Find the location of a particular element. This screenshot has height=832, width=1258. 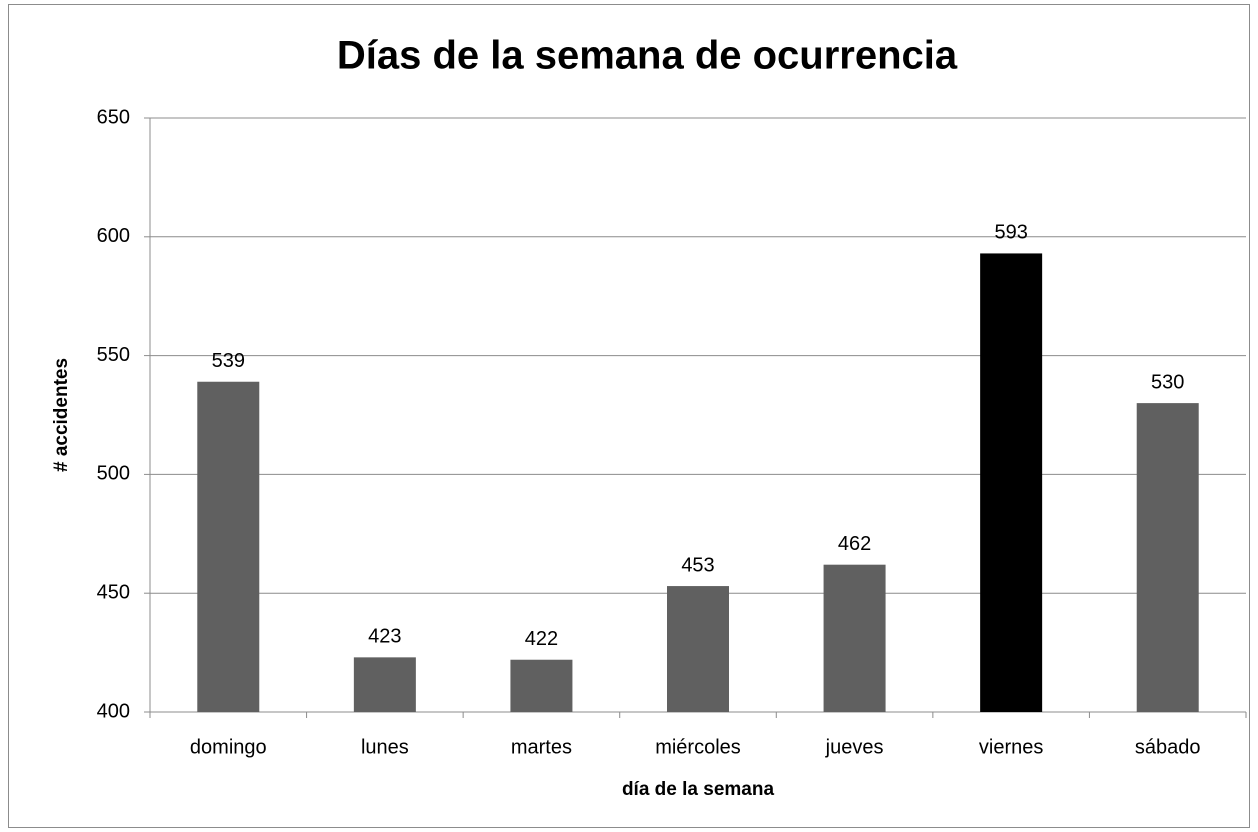

x-tick-label: martes is located at coordinates (541, 747).